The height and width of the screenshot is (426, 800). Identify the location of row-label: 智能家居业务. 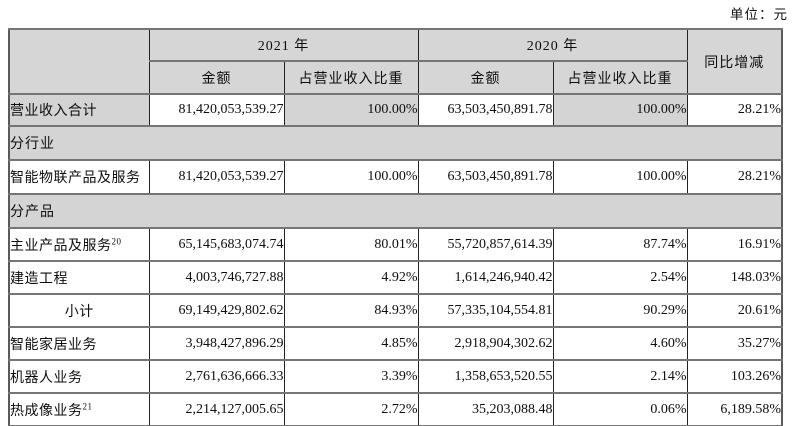
(79, 343).